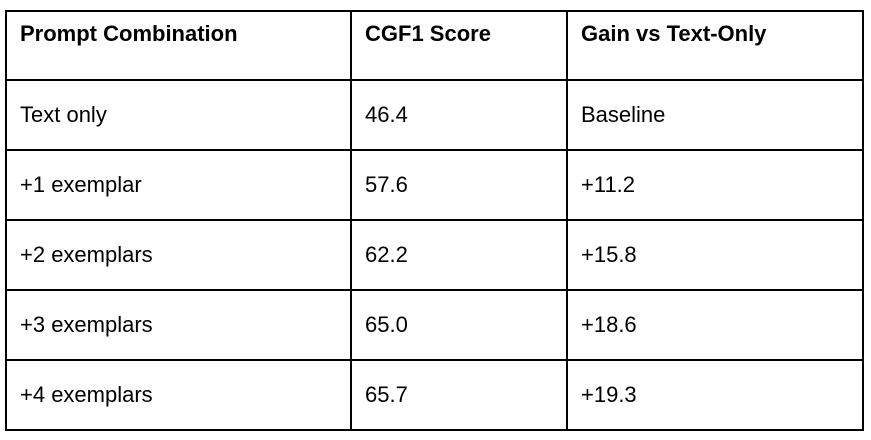 The height and width of the screenshot is (440, 871). What do you see at coordinates (459, 45) in the screenshot?
I see `column-header-cgf1-score: CGF1 Score` at bounding box center [459, 45].